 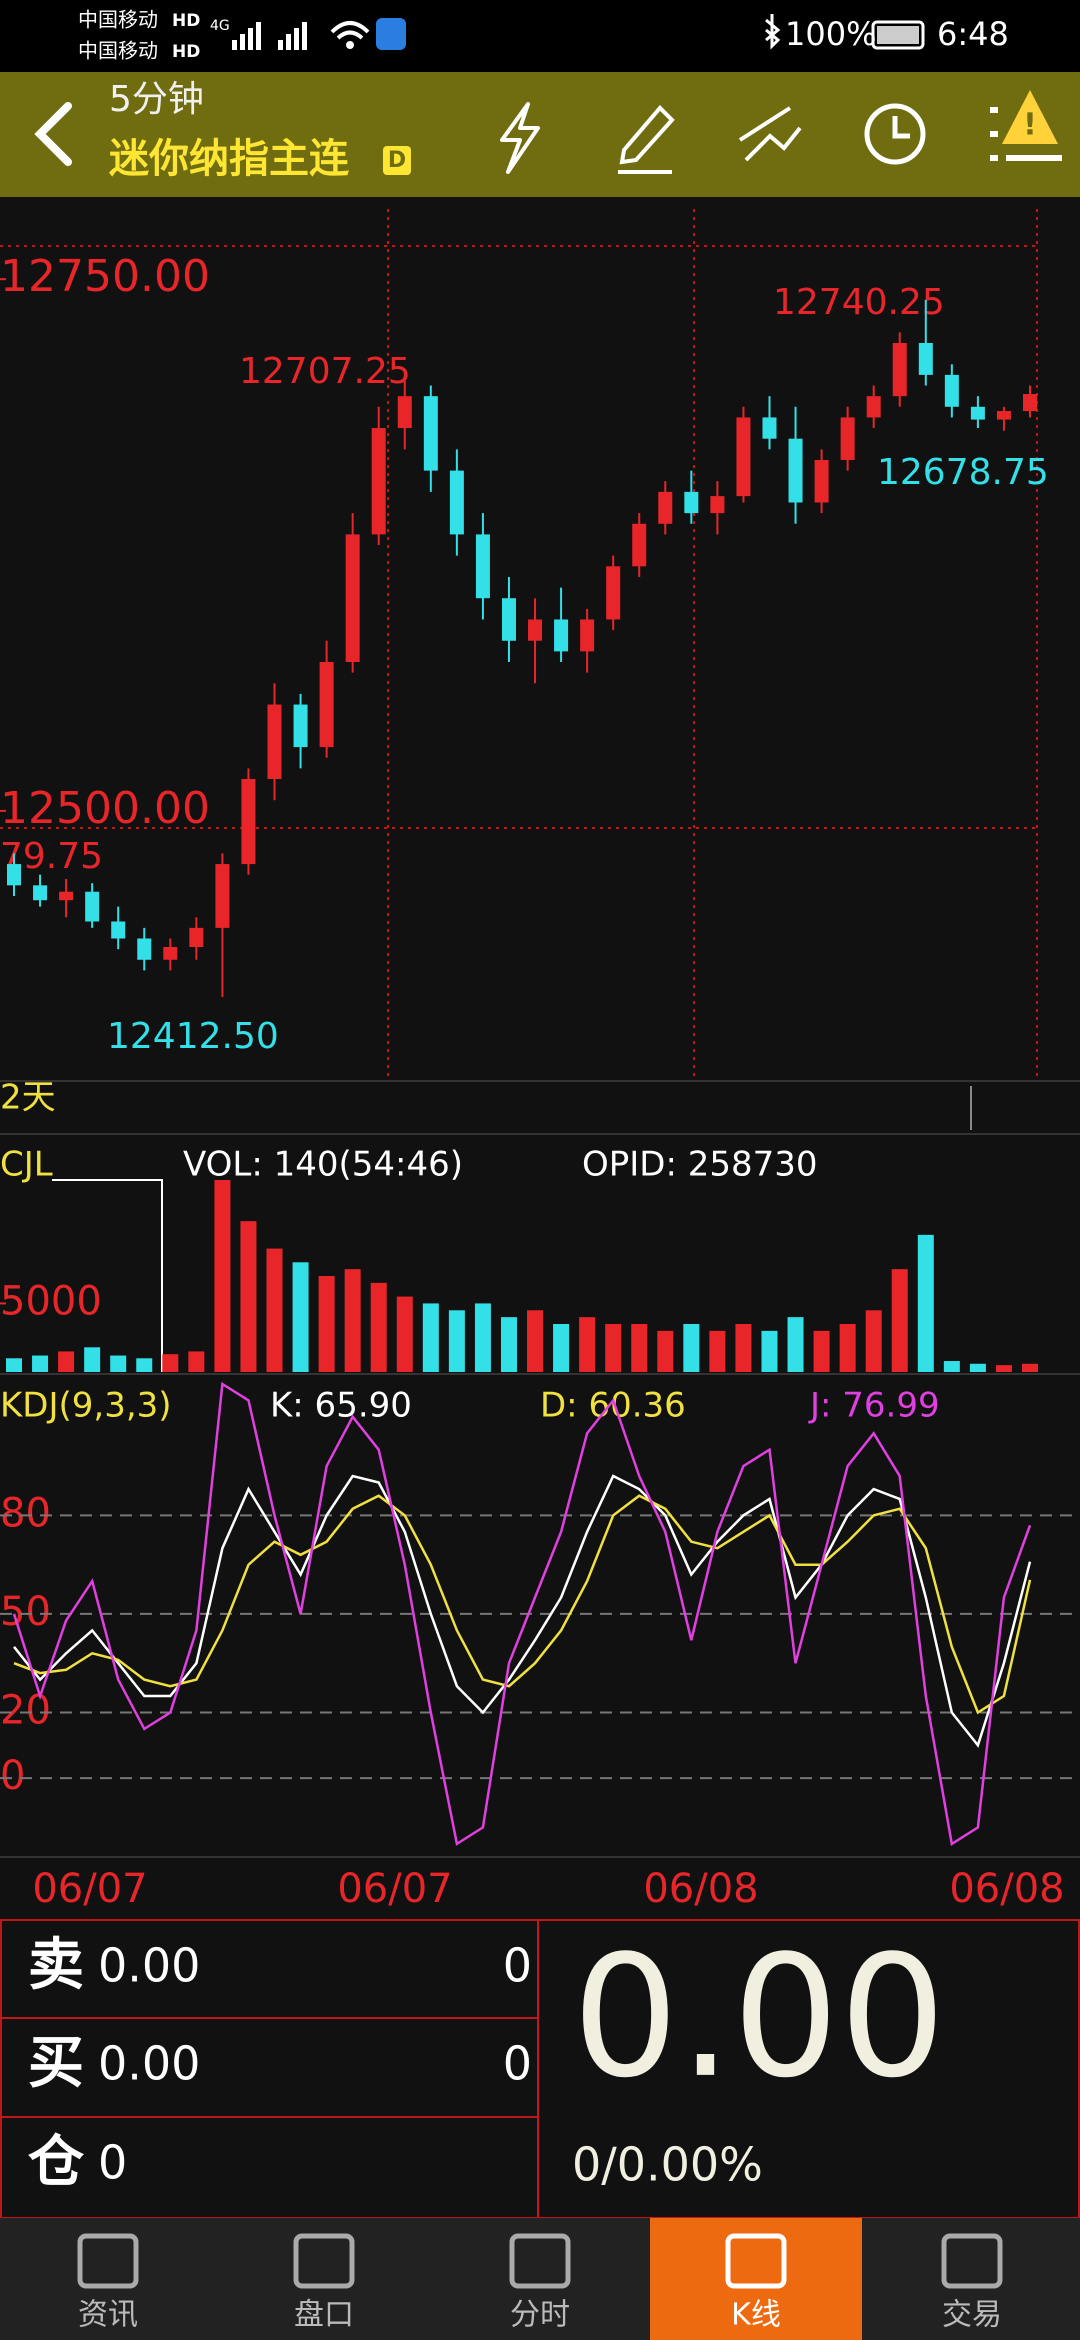 I want to click on tab: 交易, so click(x=972, y=2283).